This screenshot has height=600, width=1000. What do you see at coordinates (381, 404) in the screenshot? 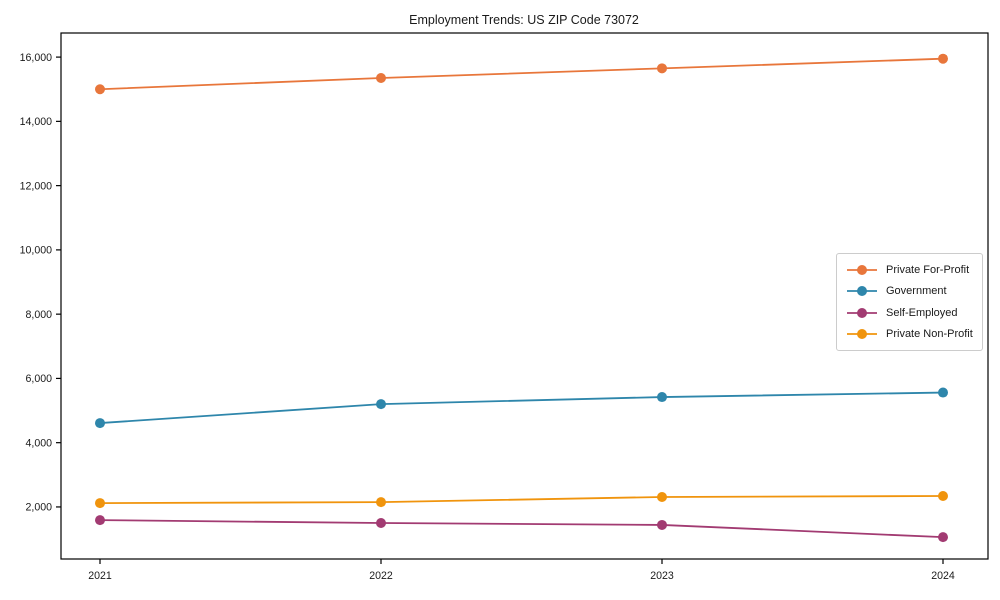
I see `data-point-government-2022` at bounding box center [381, 404].